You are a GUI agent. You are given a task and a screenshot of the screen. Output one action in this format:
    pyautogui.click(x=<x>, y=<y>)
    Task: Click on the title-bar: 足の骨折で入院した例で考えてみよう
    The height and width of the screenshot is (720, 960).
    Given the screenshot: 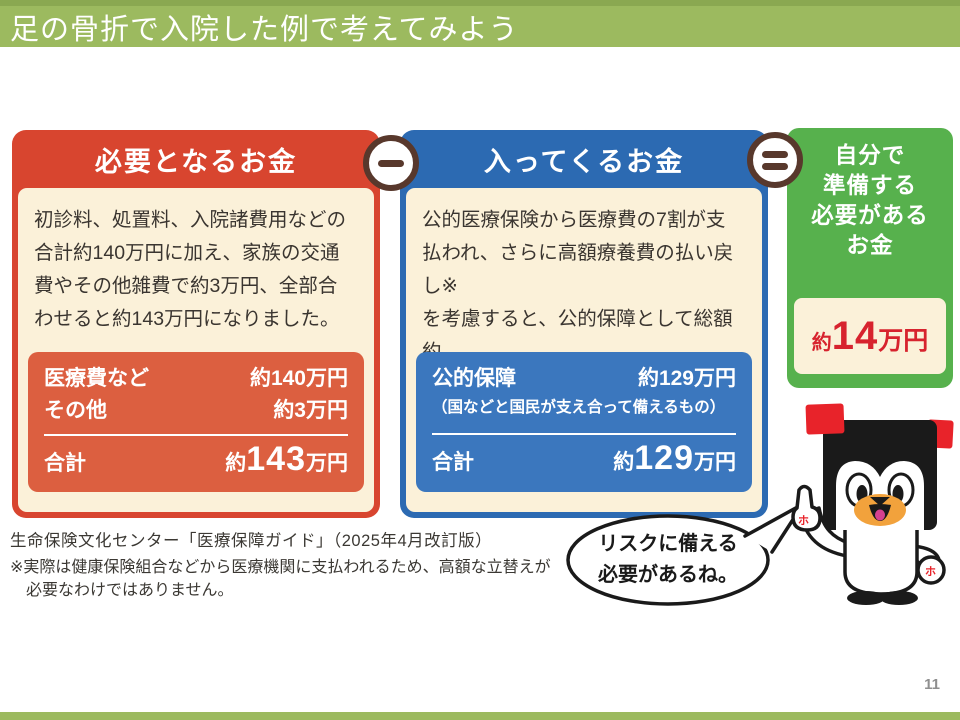 What is the action you would take?
    pyautogui.click(x=480, y=23)
    